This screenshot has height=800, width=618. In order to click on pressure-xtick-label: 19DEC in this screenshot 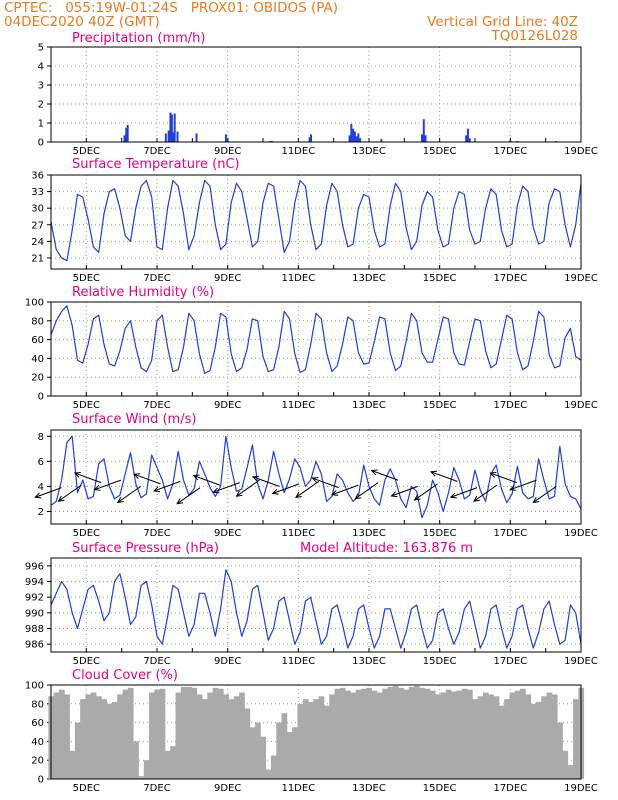, I will do `click(581, 661)`.